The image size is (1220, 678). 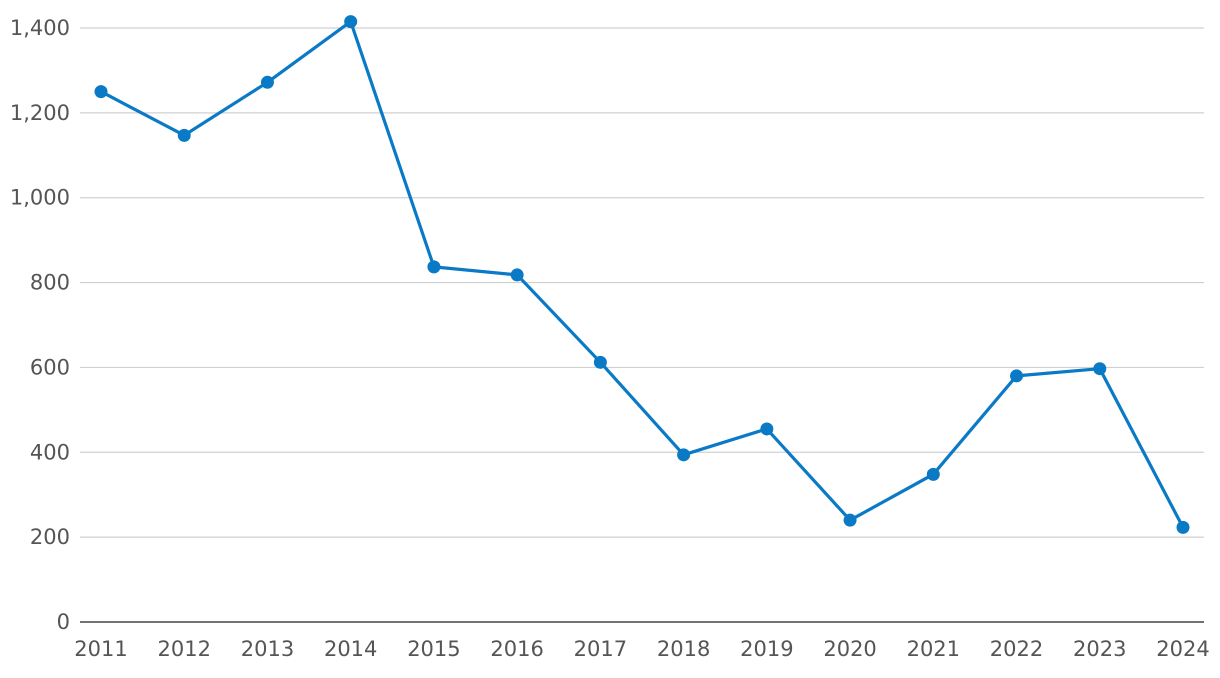 I want to click on data-point-2022, so click(x=1017, y=376).